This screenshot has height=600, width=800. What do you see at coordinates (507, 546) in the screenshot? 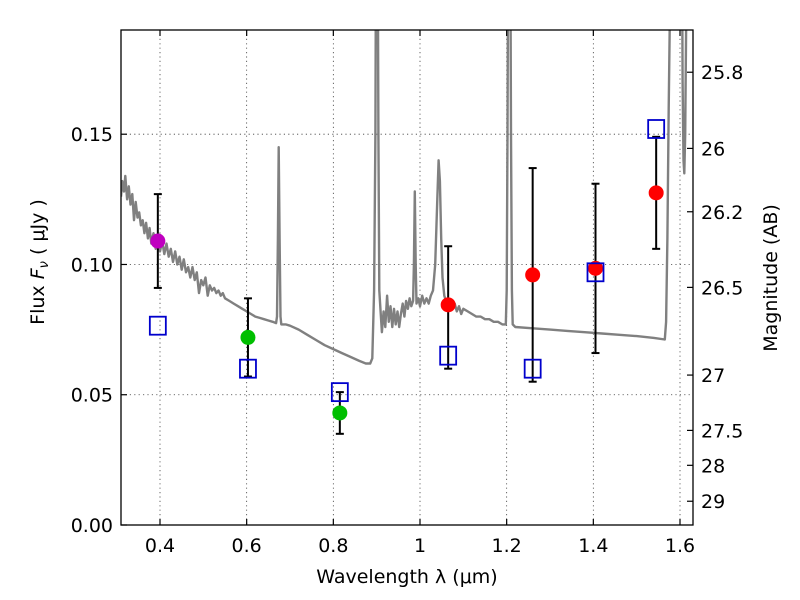
I see `x-tick-label: 1.2` at bounding box center [507, 546].